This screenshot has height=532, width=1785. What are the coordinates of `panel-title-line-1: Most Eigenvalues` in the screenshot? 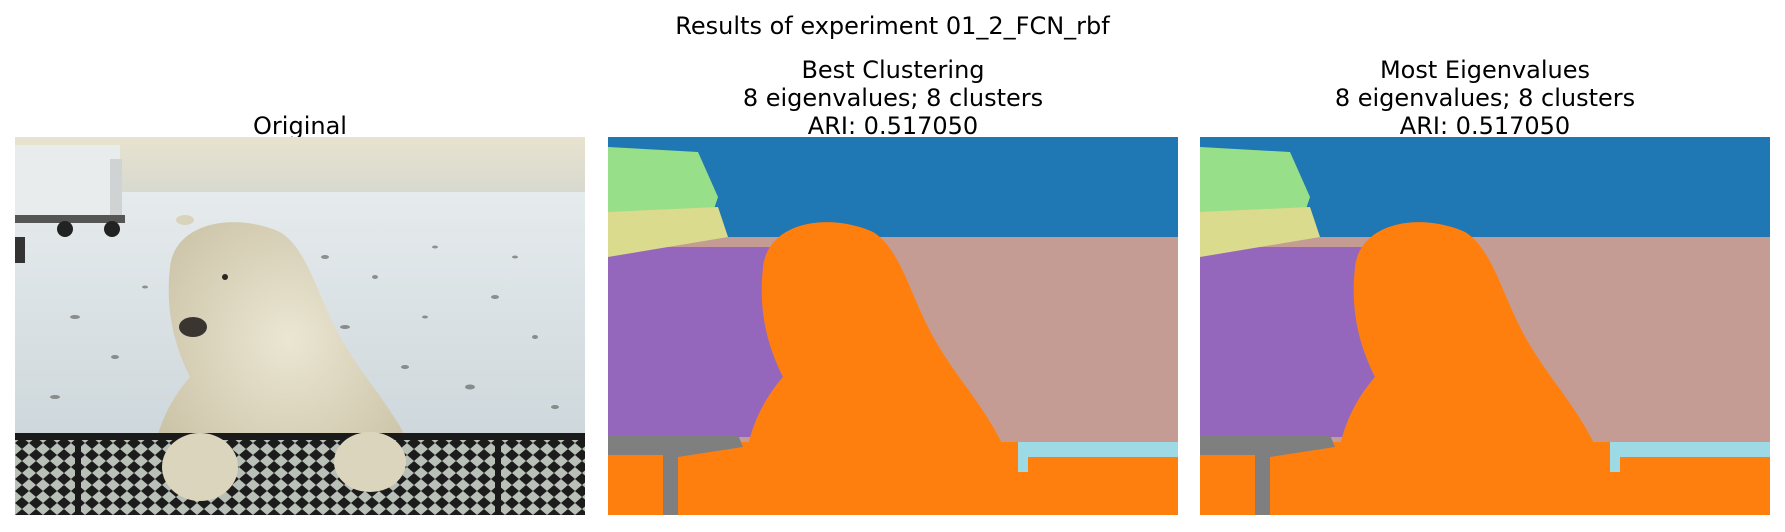 It's located at (1485, 70).